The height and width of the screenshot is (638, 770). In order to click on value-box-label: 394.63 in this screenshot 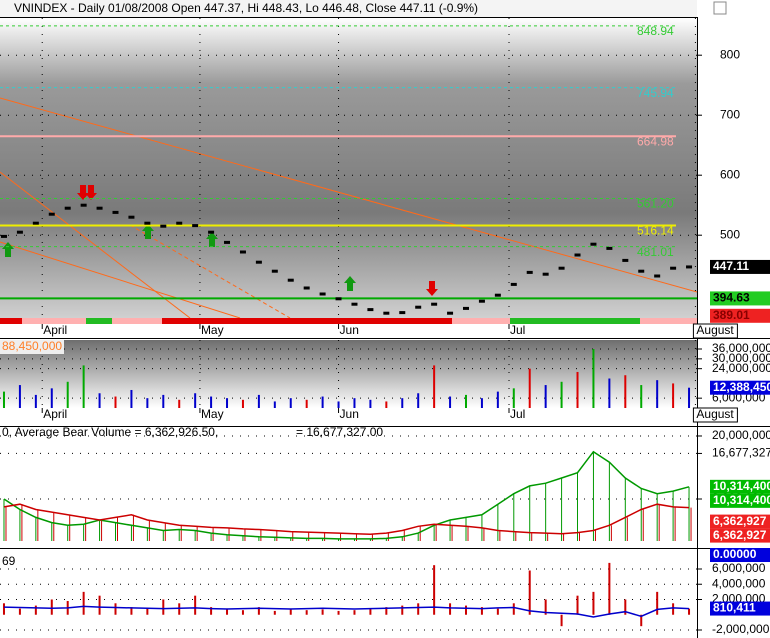, I will do `click(731, 298)`.